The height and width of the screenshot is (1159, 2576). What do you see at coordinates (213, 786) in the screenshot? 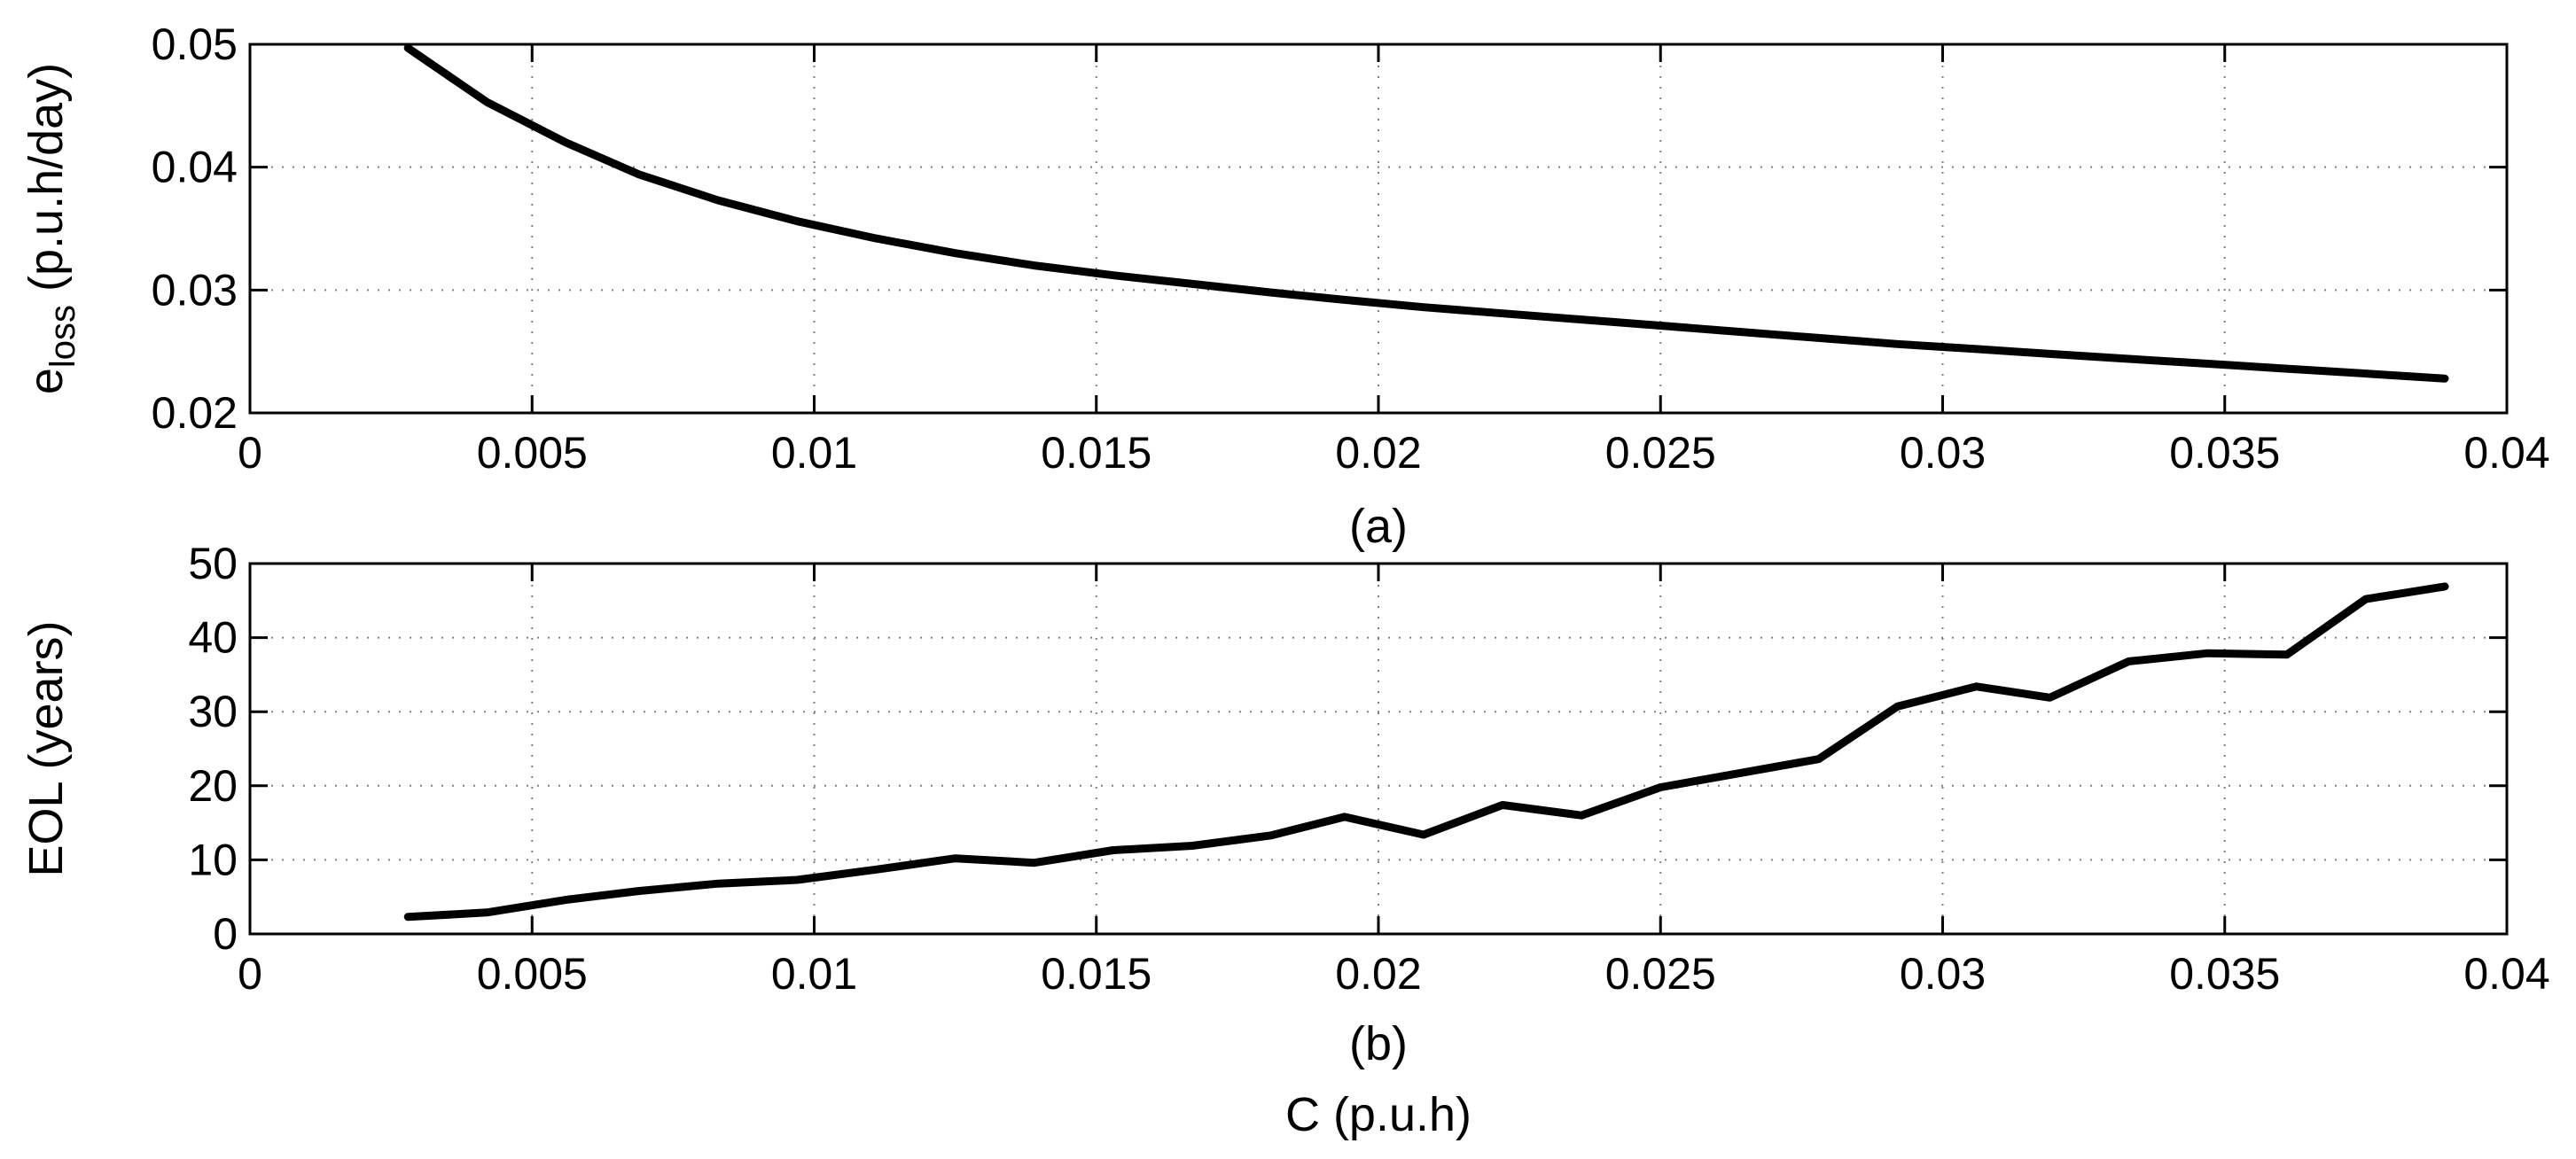
I see `panel-b-ytick-label: 20` at bounding box center [213, 786].